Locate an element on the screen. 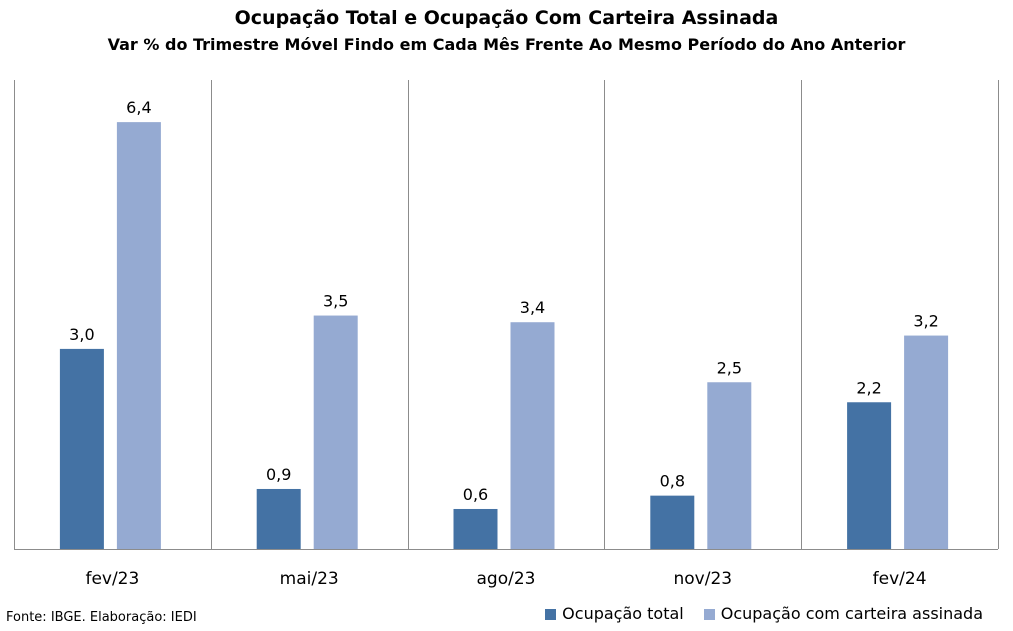 The width and height of the screenshot is (1013, 631). data-label-total: 3,0 is located at coordinates (81, 334).